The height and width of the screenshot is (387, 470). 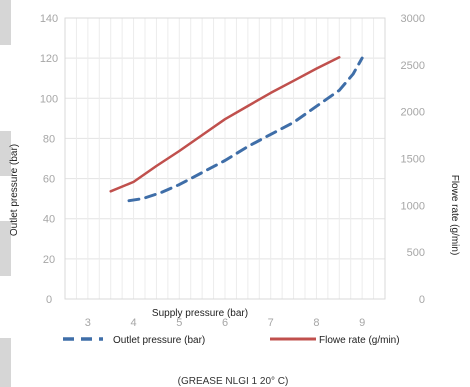 What do you see at coordinates (49, 220) in the screenshot?
I see `left-tick-label: 40` at bounding box center [49, 220].